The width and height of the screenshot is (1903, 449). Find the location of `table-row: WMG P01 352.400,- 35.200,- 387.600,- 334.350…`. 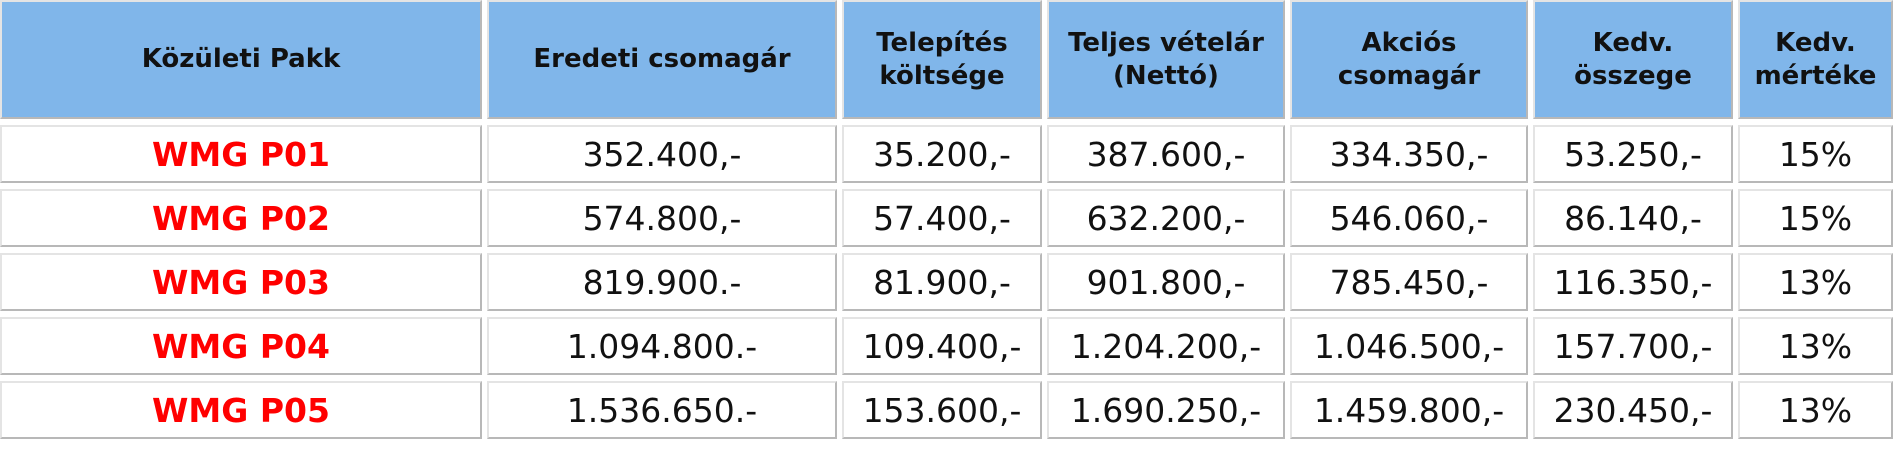

table-row: WMG P01 352.400,- 35.200,- 387.600,- 334.350… is located at coordinates (946, 154).